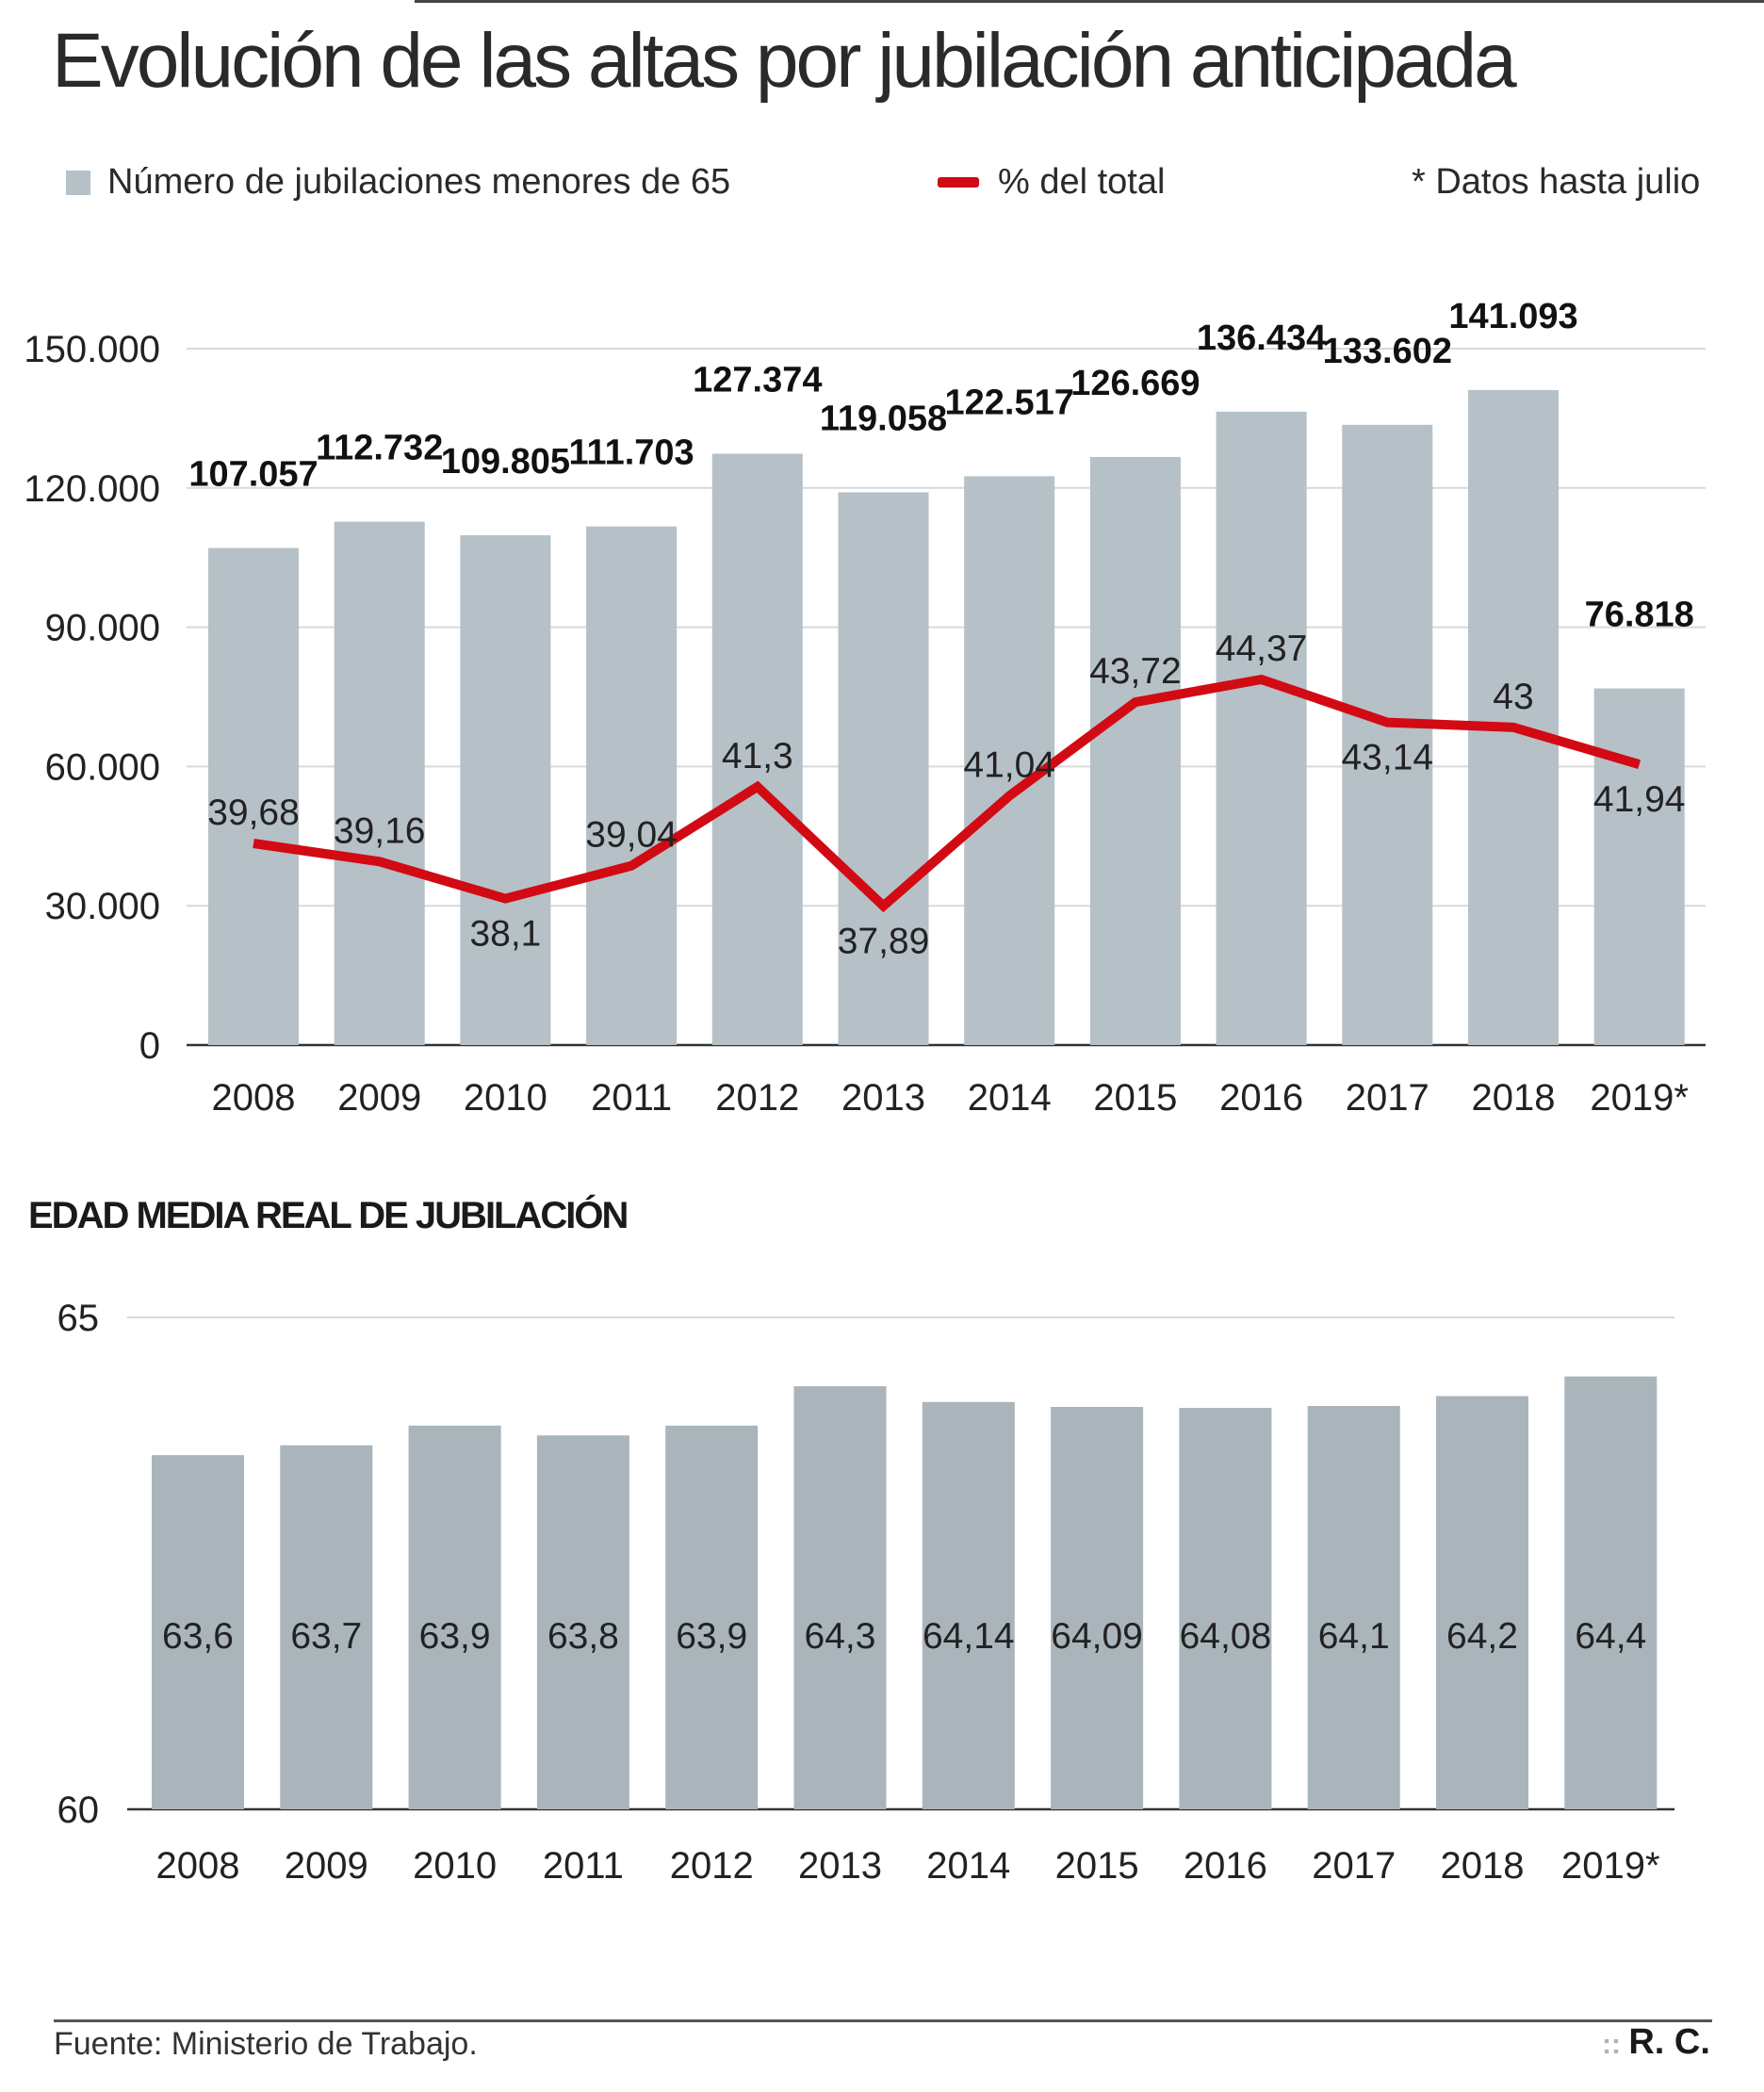 This screenshot has height=2092, width=1764. Describe the element at coordinates (883, 2020) in the screenshot. I see `footer-rule` at that location.